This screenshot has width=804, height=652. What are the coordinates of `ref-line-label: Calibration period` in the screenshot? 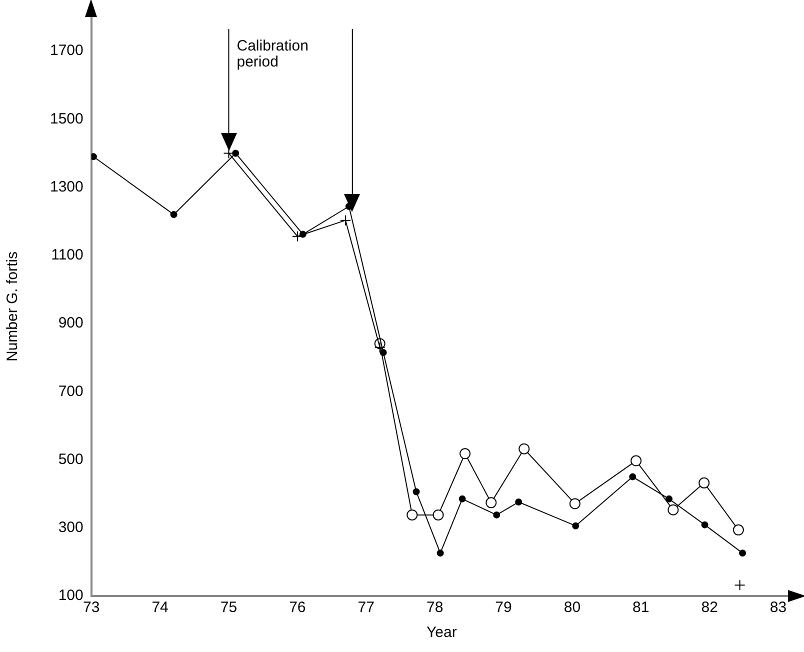 It's located at (272, 54).